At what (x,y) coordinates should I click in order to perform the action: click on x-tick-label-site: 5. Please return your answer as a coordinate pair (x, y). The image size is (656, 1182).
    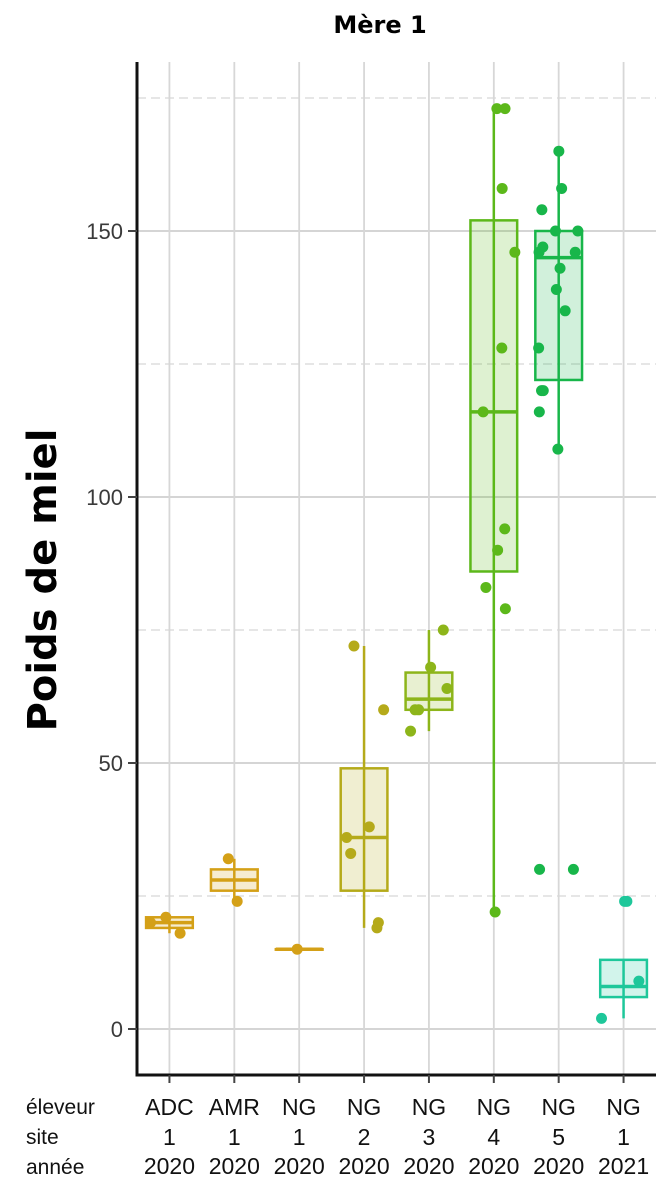
    Looking at the image, I should click on (558, 1137).